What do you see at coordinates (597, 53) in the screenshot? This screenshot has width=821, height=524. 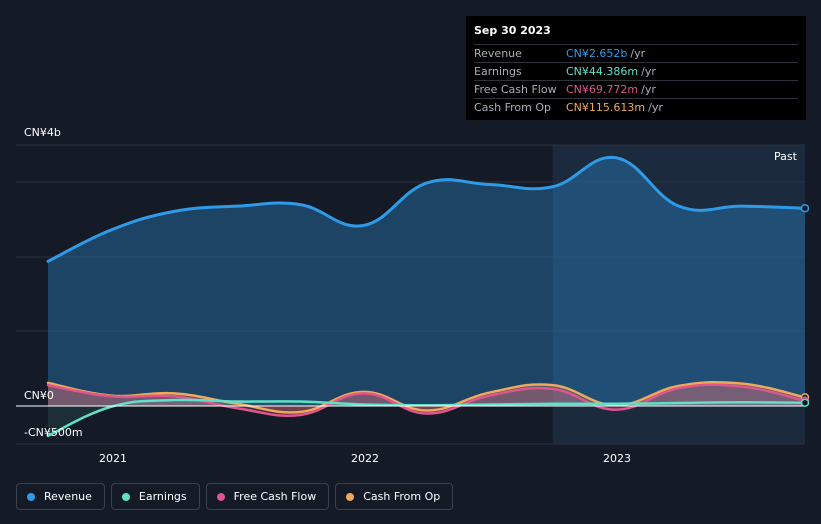 I see `tooltip-value-revenue: CN¥2.652b` at bounding box center [597, 53].